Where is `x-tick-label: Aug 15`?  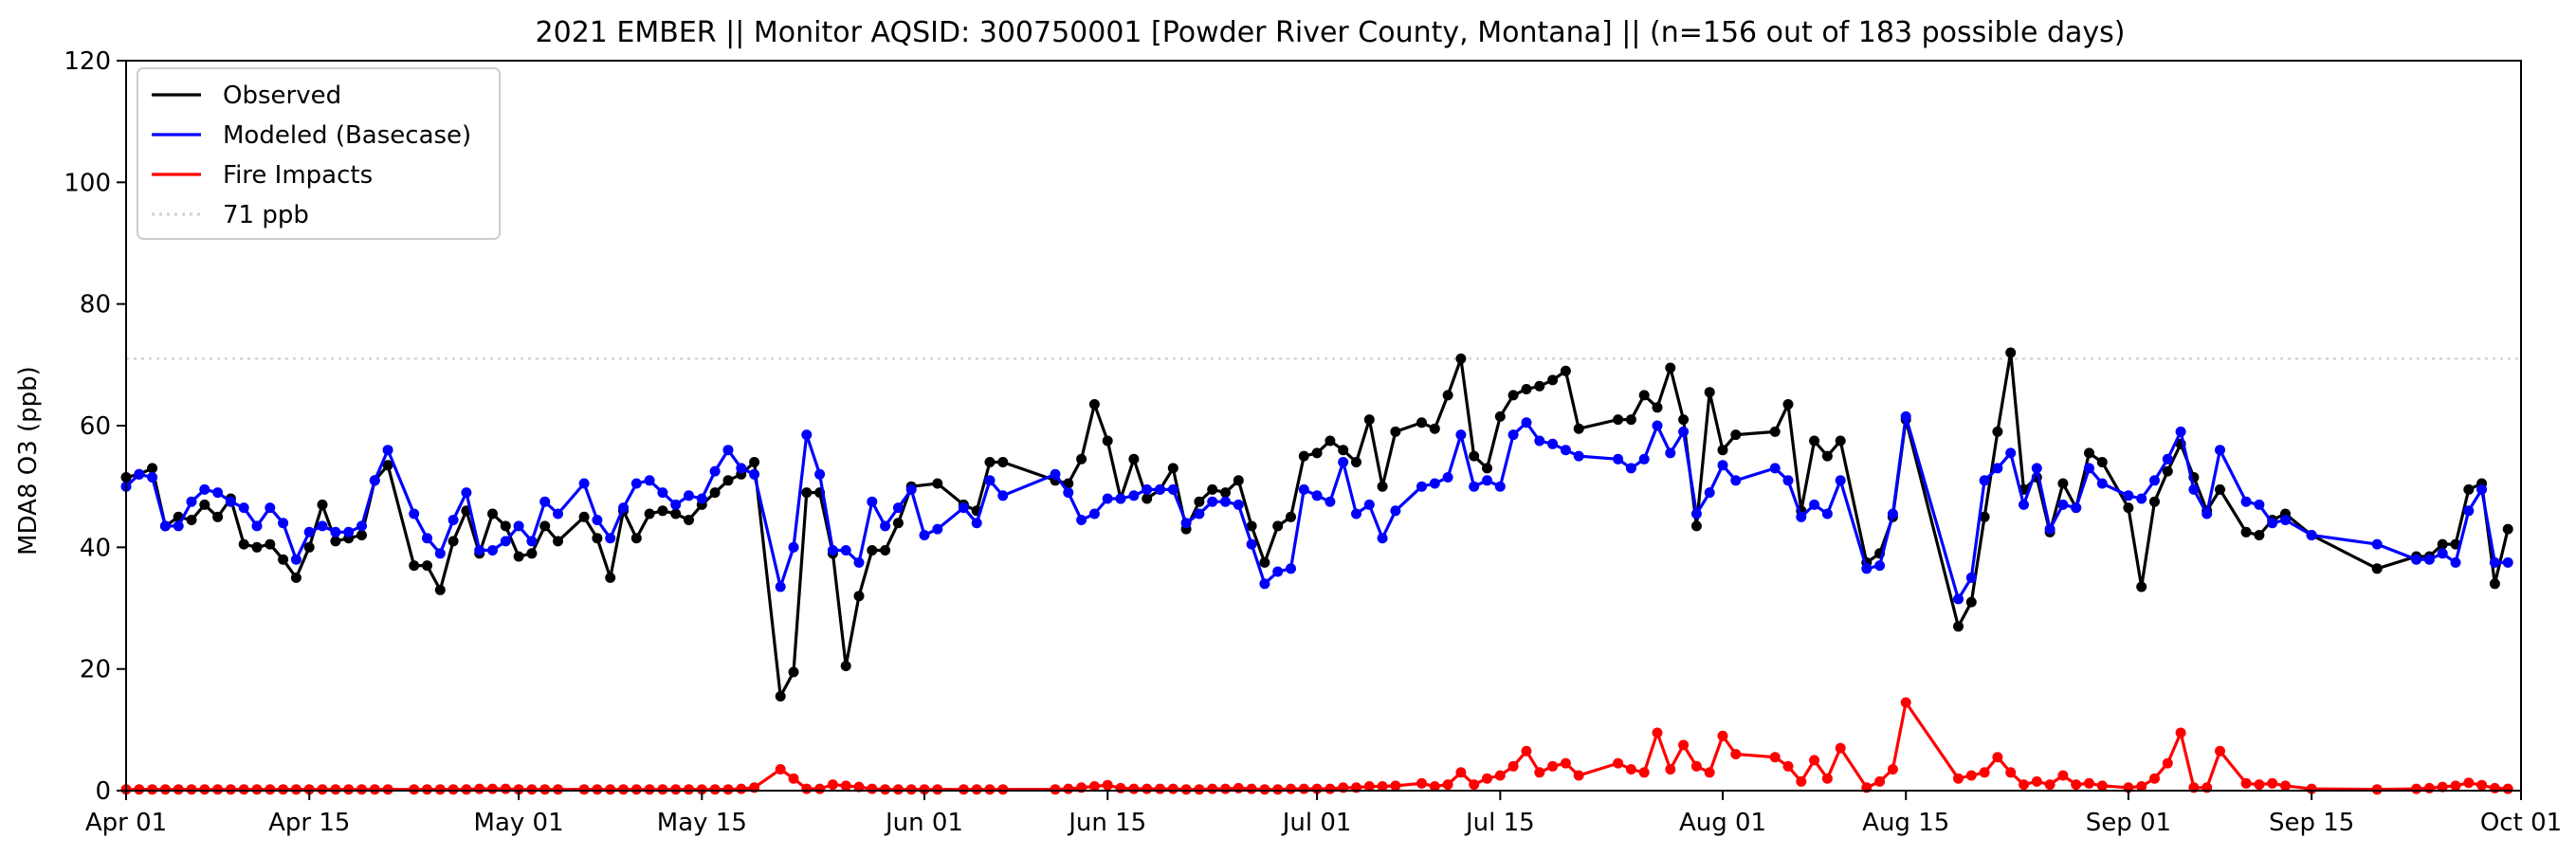 x-tick-label: Aug 15 is located at coordinates (1905, 823).